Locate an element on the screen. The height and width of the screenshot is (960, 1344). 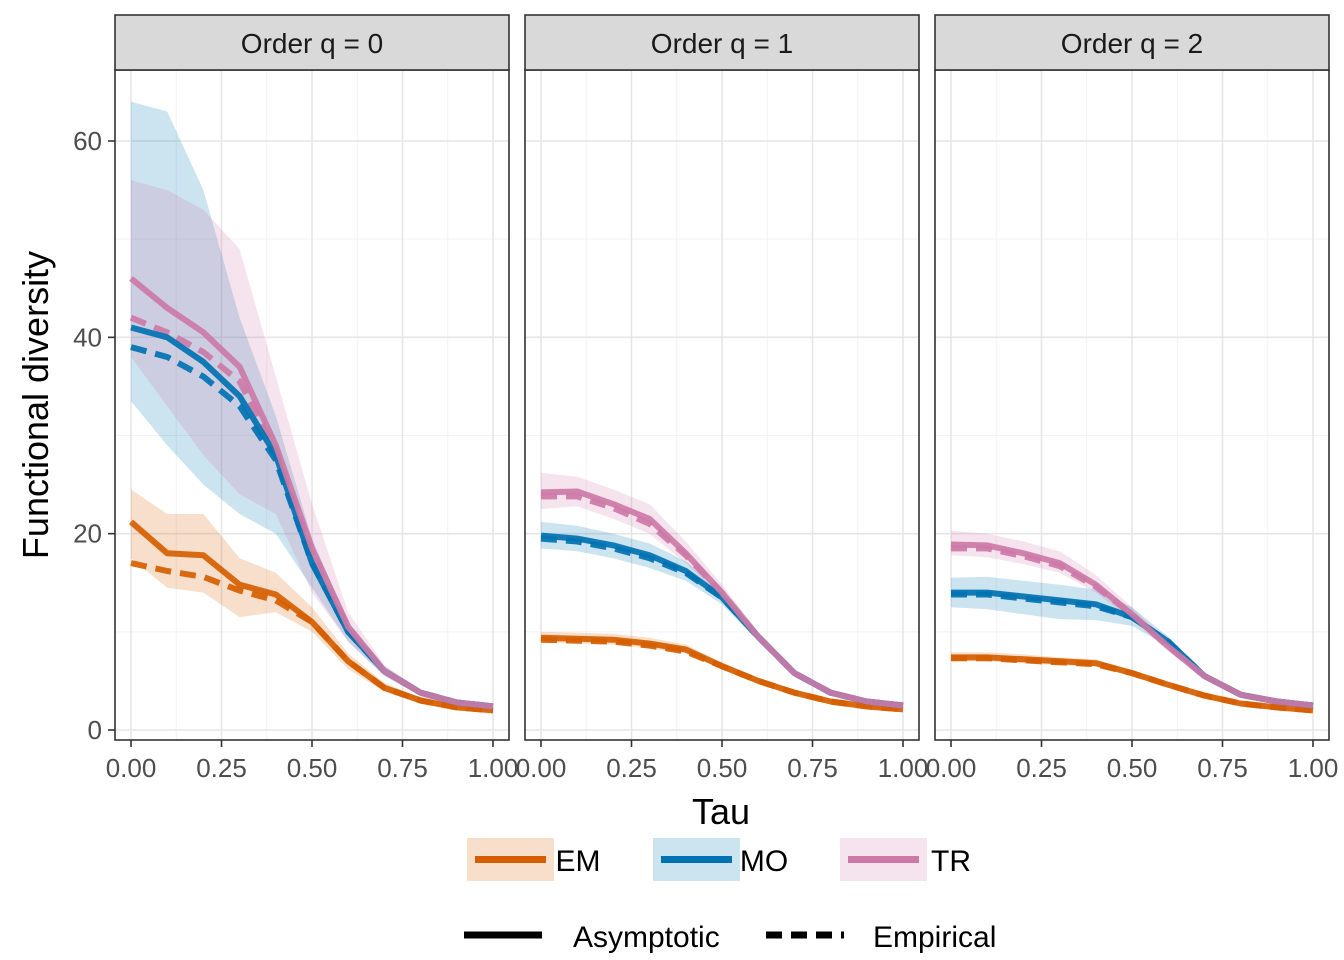
line-em-empirical is located at coordinates (312, 637).